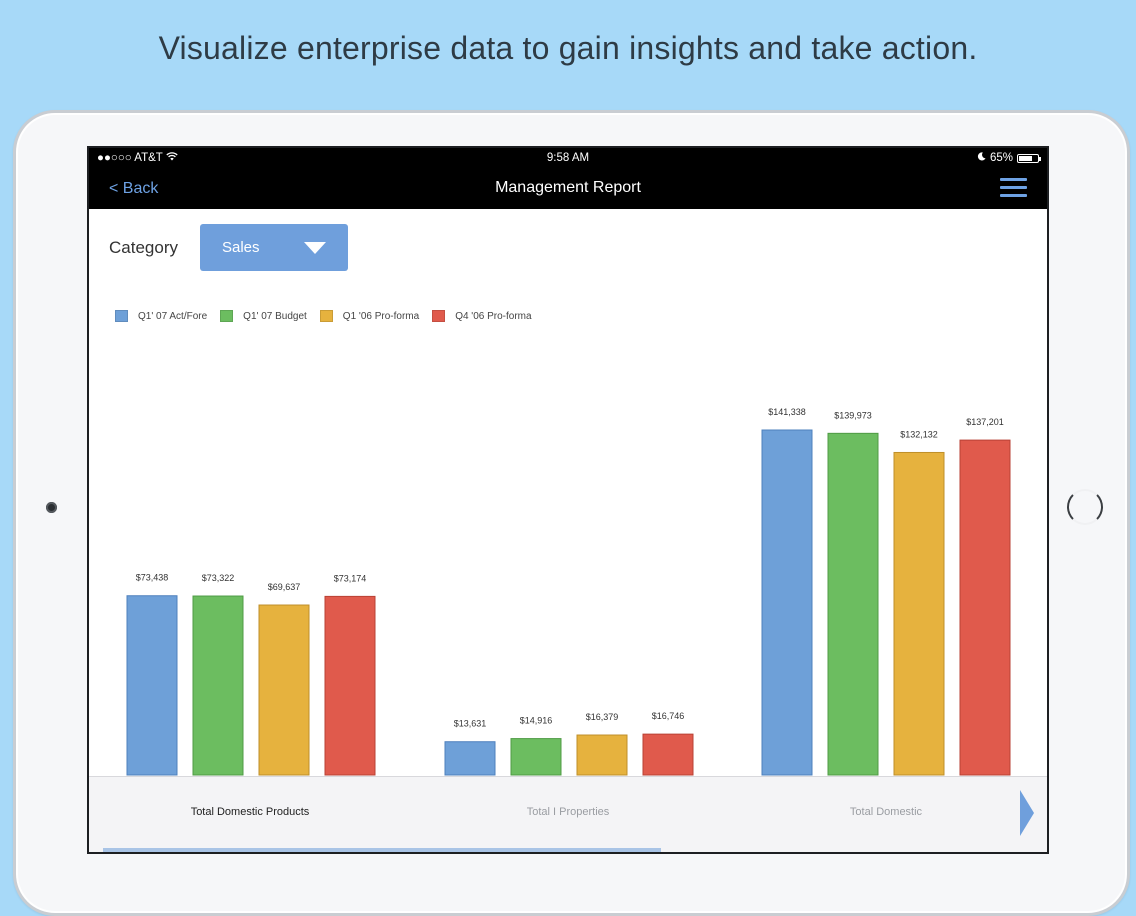 This screenshot has height=916, width=1136. Describe the element at coordinates (143, 247) in the screenshot. I see `category-label: Category` at that location.